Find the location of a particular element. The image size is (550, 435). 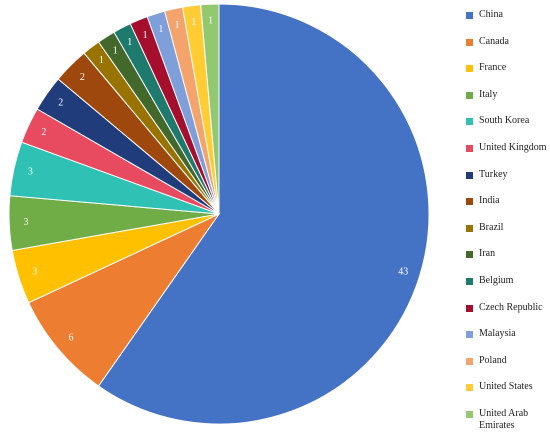

data-label-india: 2 is located at coordinates (82, 77).